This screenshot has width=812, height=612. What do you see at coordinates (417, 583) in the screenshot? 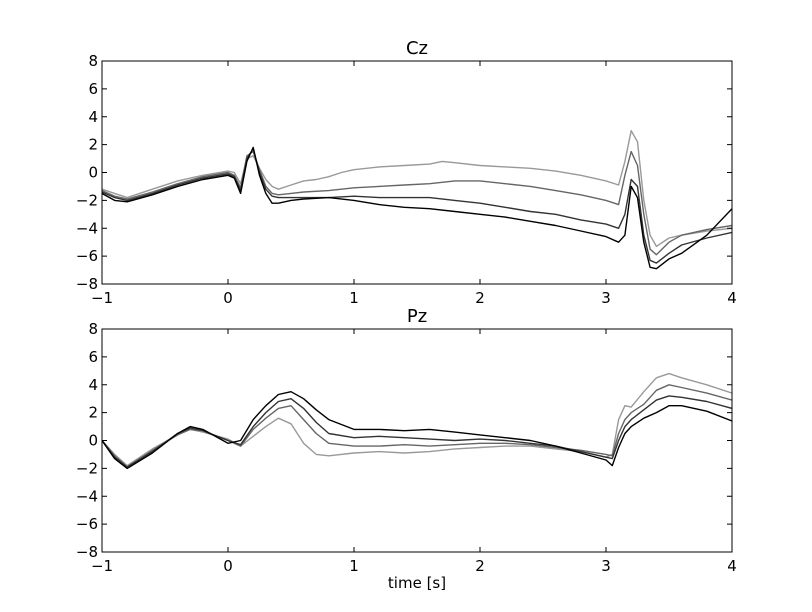
I see `x-axis-label: time [s]` at bounding box center [417, 583].